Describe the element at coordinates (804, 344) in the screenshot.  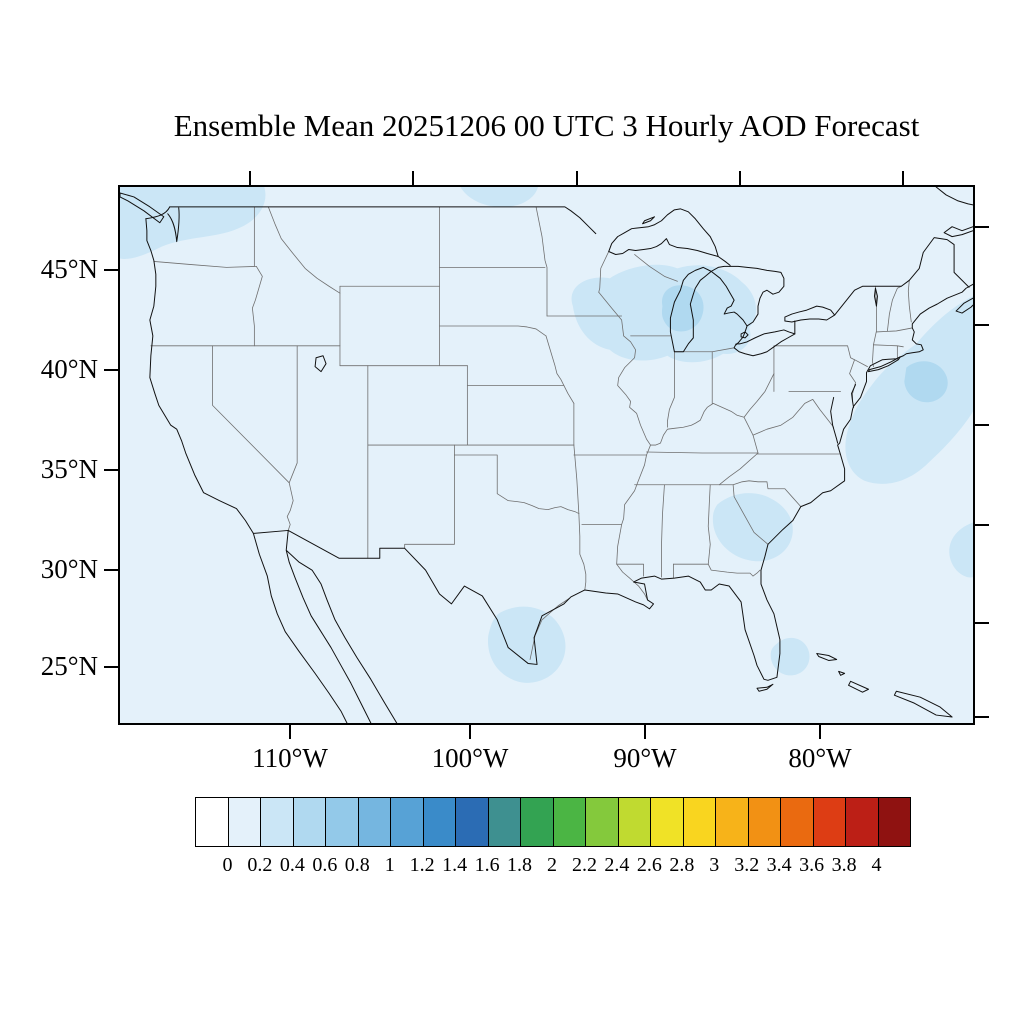
I see `aod-level3-patches` at that location.